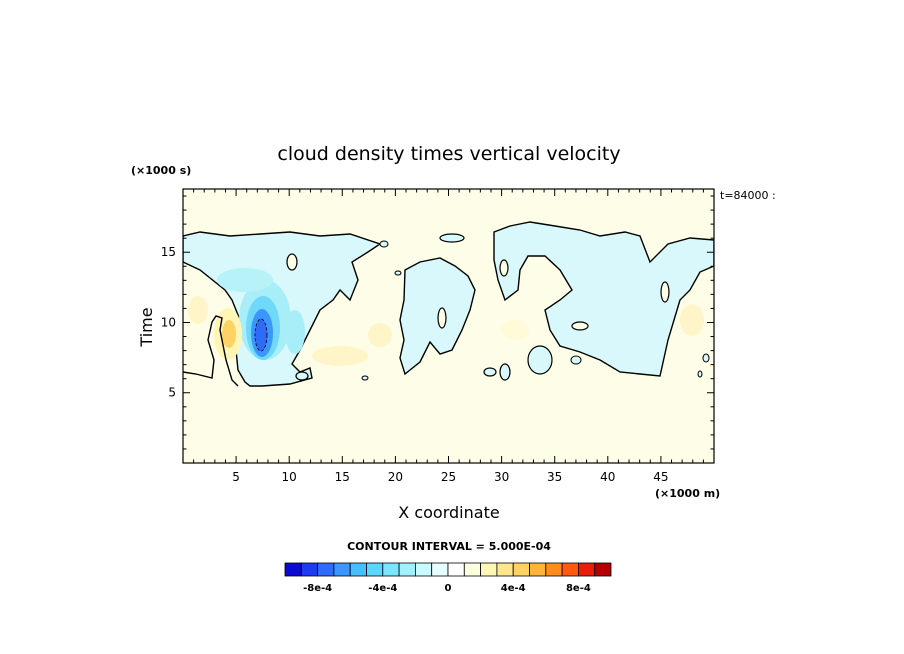 Image resolution: width=904 pixels, height=654 pixels. I want to click on contour-left-arc, so click(211, 351).